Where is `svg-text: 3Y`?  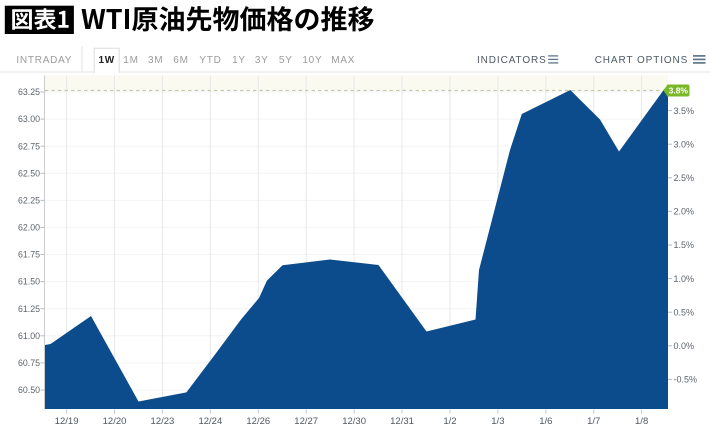 svg-text: 3Y is located at coordinates (262, 60).